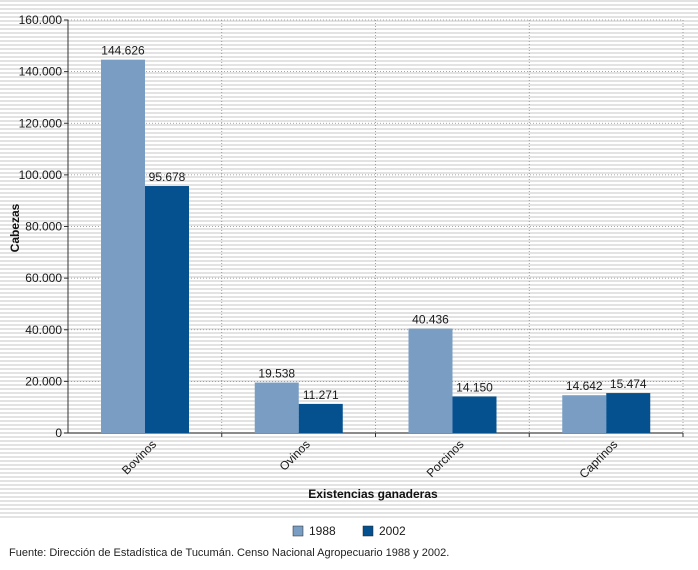 The image size is (698, 570). Describe the element at coordinates (320, 418) in the screenshot. I see `bar-ovinos-2002` at that location.